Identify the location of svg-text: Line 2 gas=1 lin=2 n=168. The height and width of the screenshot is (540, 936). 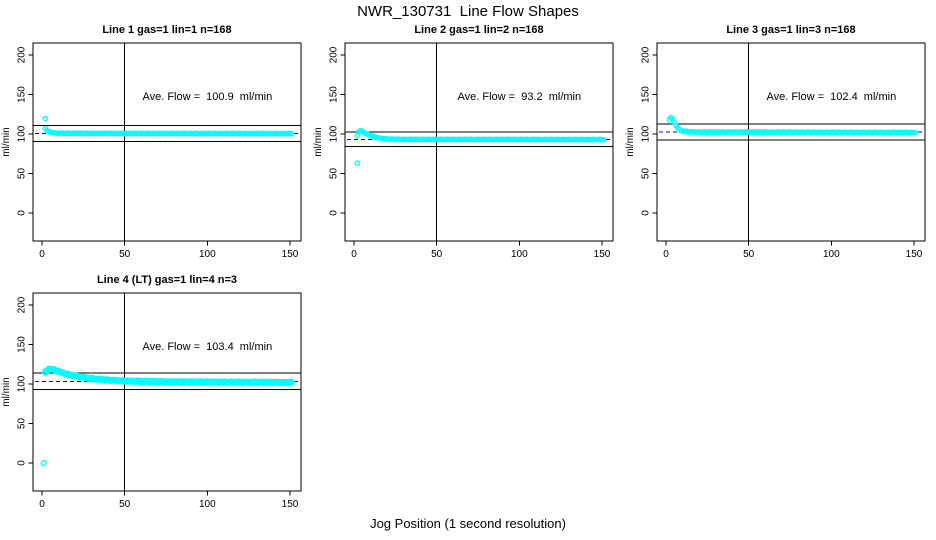
(478, 30).